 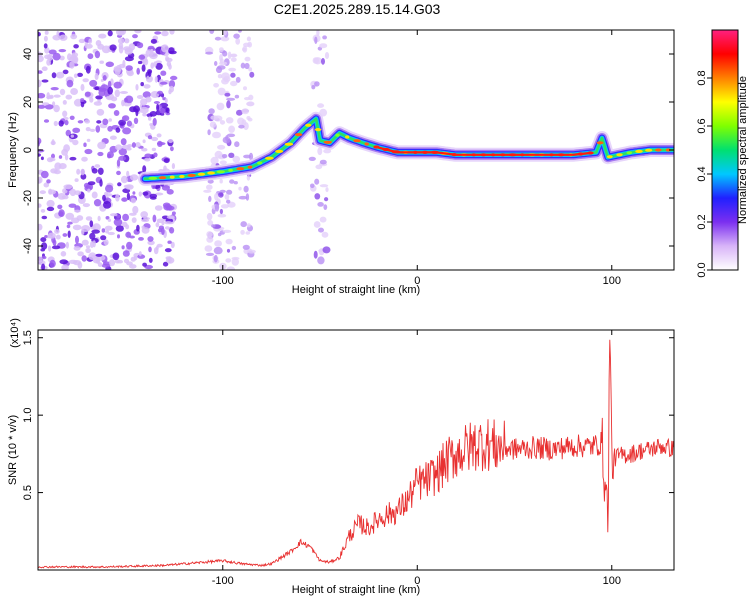 I want to click on colorbar-label: Normalized spectral amplitude, so click(x=743, y=150).